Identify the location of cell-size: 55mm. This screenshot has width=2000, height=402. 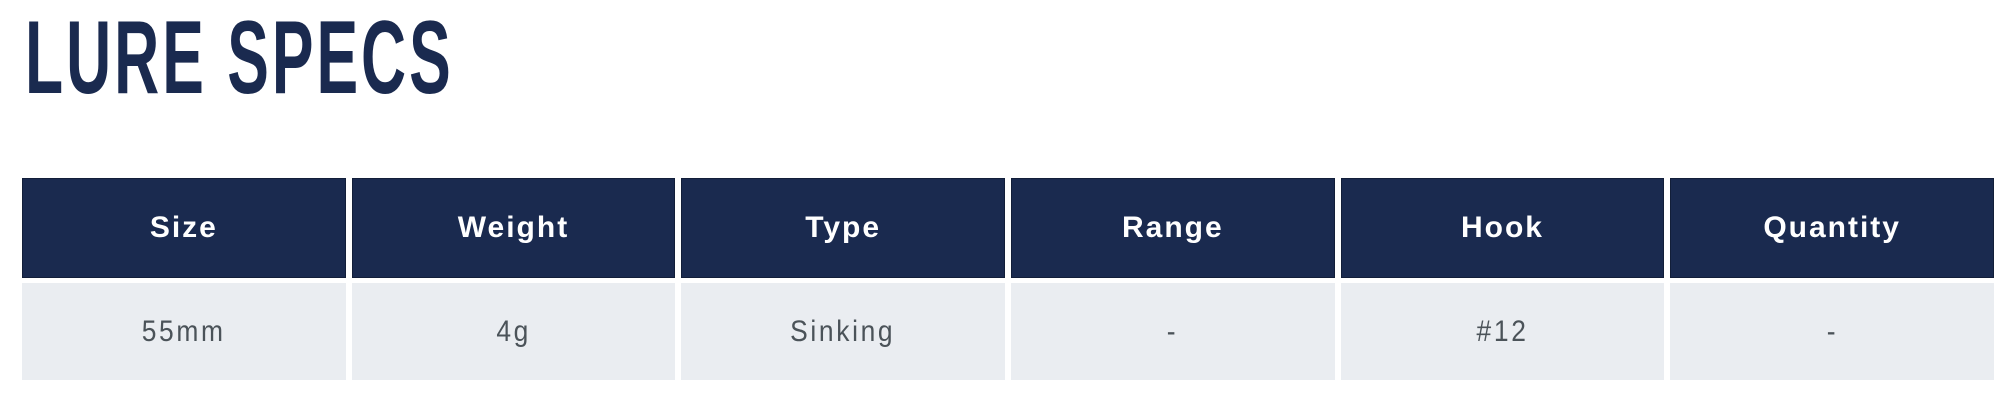
(184, 331).